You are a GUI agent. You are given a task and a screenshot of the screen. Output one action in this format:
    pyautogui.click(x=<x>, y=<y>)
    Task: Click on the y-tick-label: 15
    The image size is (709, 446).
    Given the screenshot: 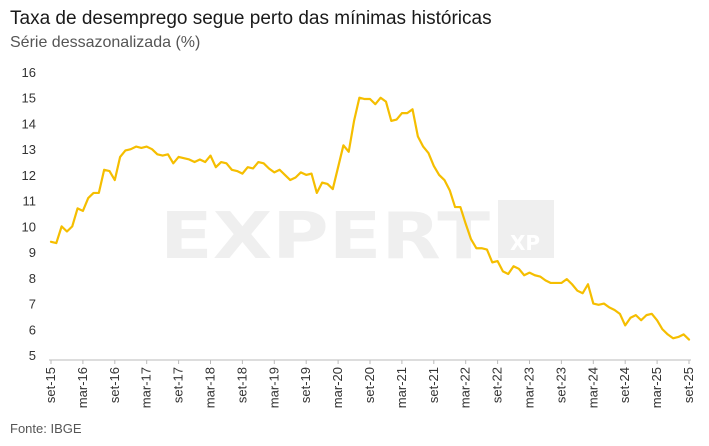 What is the action you would take?
    pyautogui.click(x=29, y=98)
    